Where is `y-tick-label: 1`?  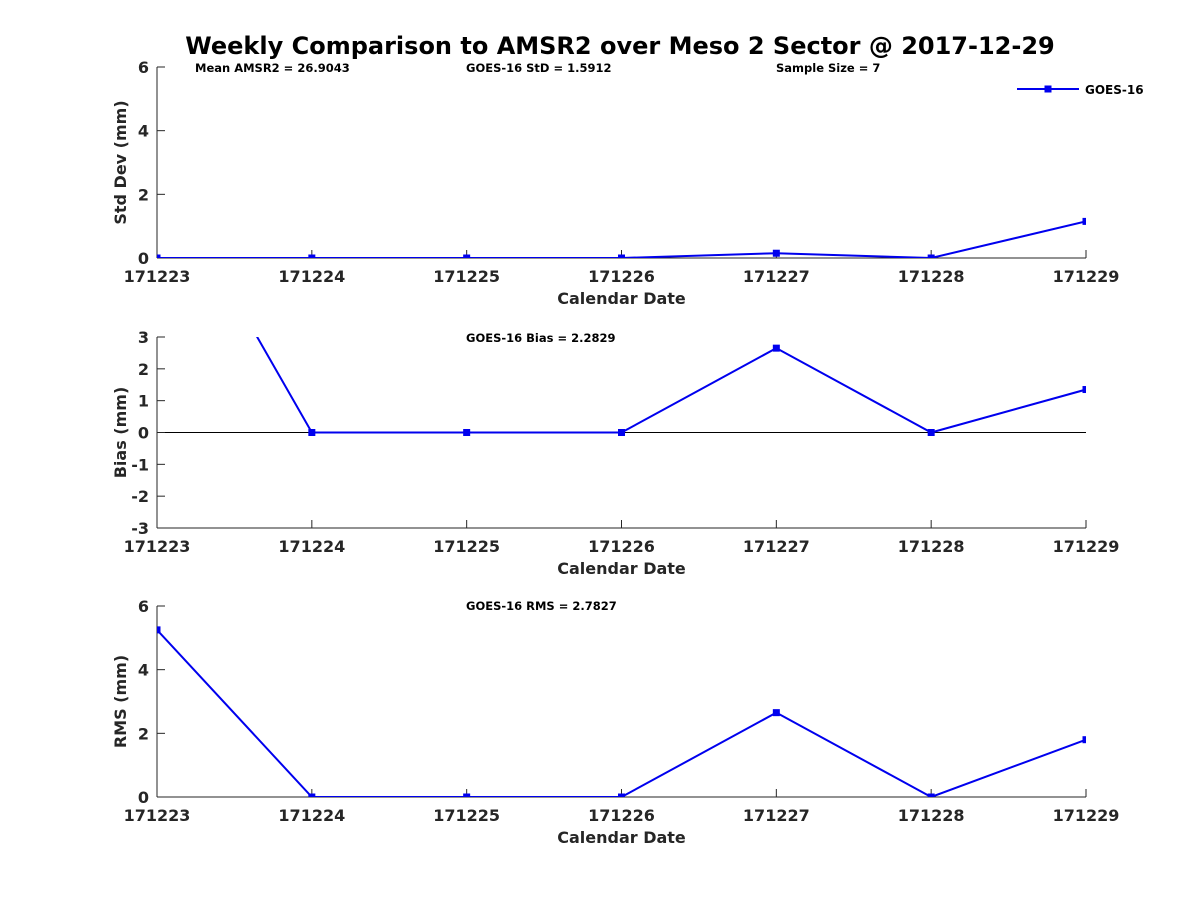
y-tick-label: 1 is located at coordinates (143, 401).